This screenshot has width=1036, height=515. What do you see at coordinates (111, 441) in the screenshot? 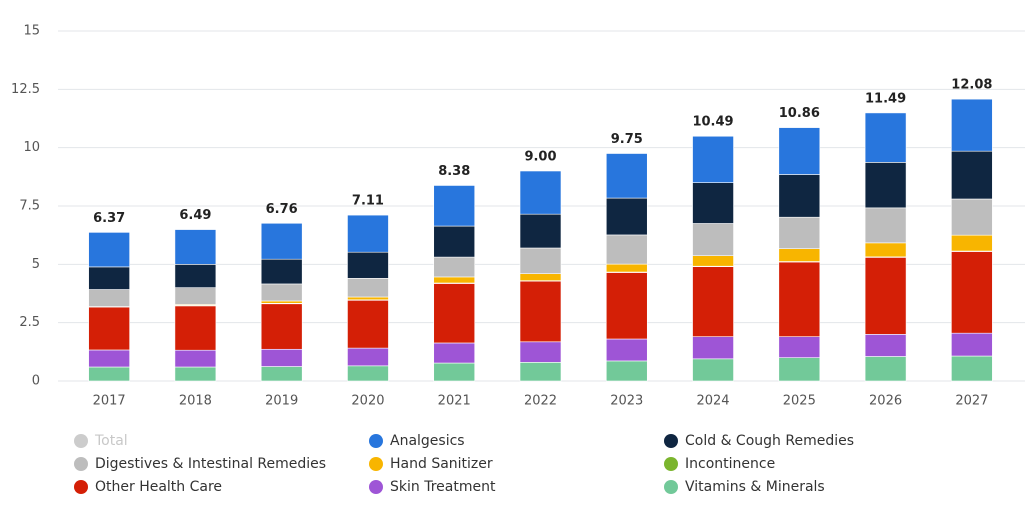
I see `legend-label: Total` at bounding box center [111, 441].